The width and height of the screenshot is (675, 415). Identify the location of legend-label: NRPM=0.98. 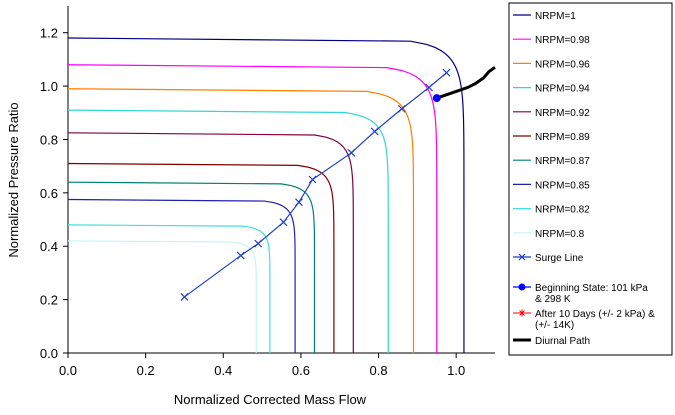
(562, 40).